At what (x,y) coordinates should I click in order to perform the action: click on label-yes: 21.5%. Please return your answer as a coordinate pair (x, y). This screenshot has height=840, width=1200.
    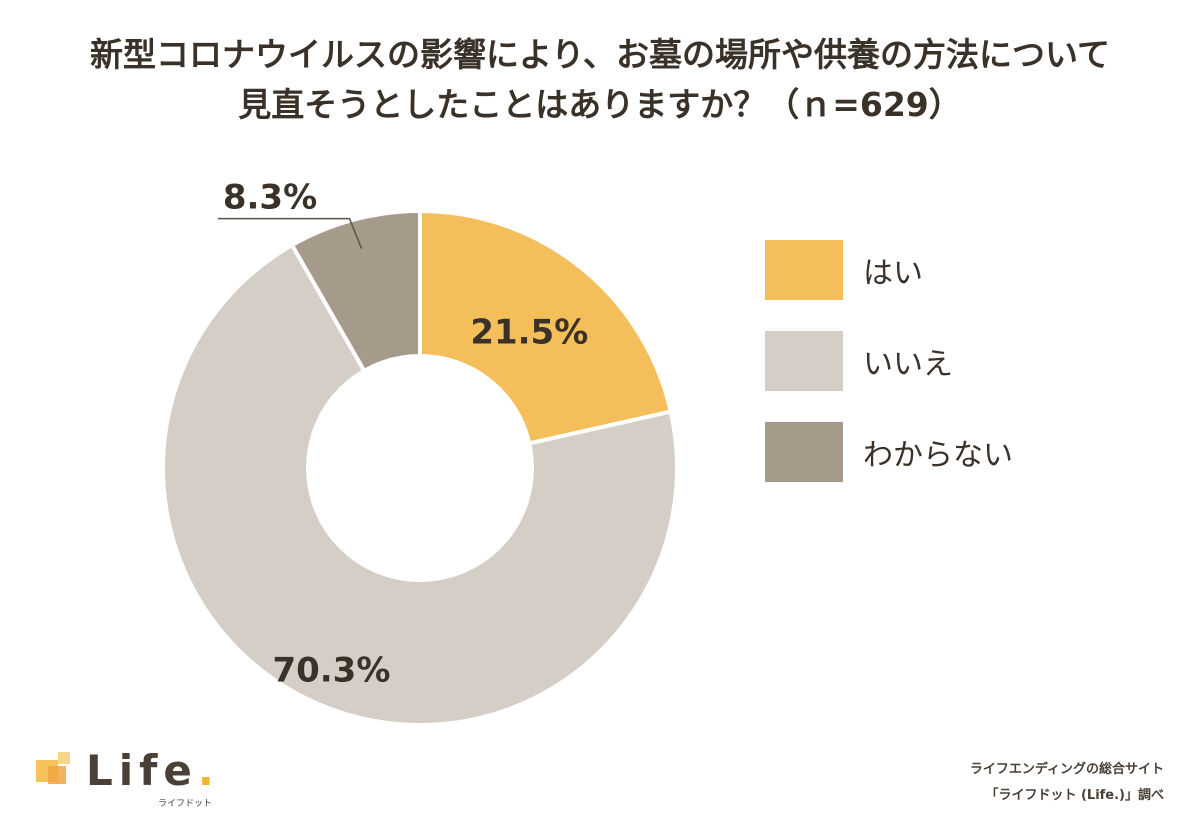
    Looking at the image, I should click on (529, 332).